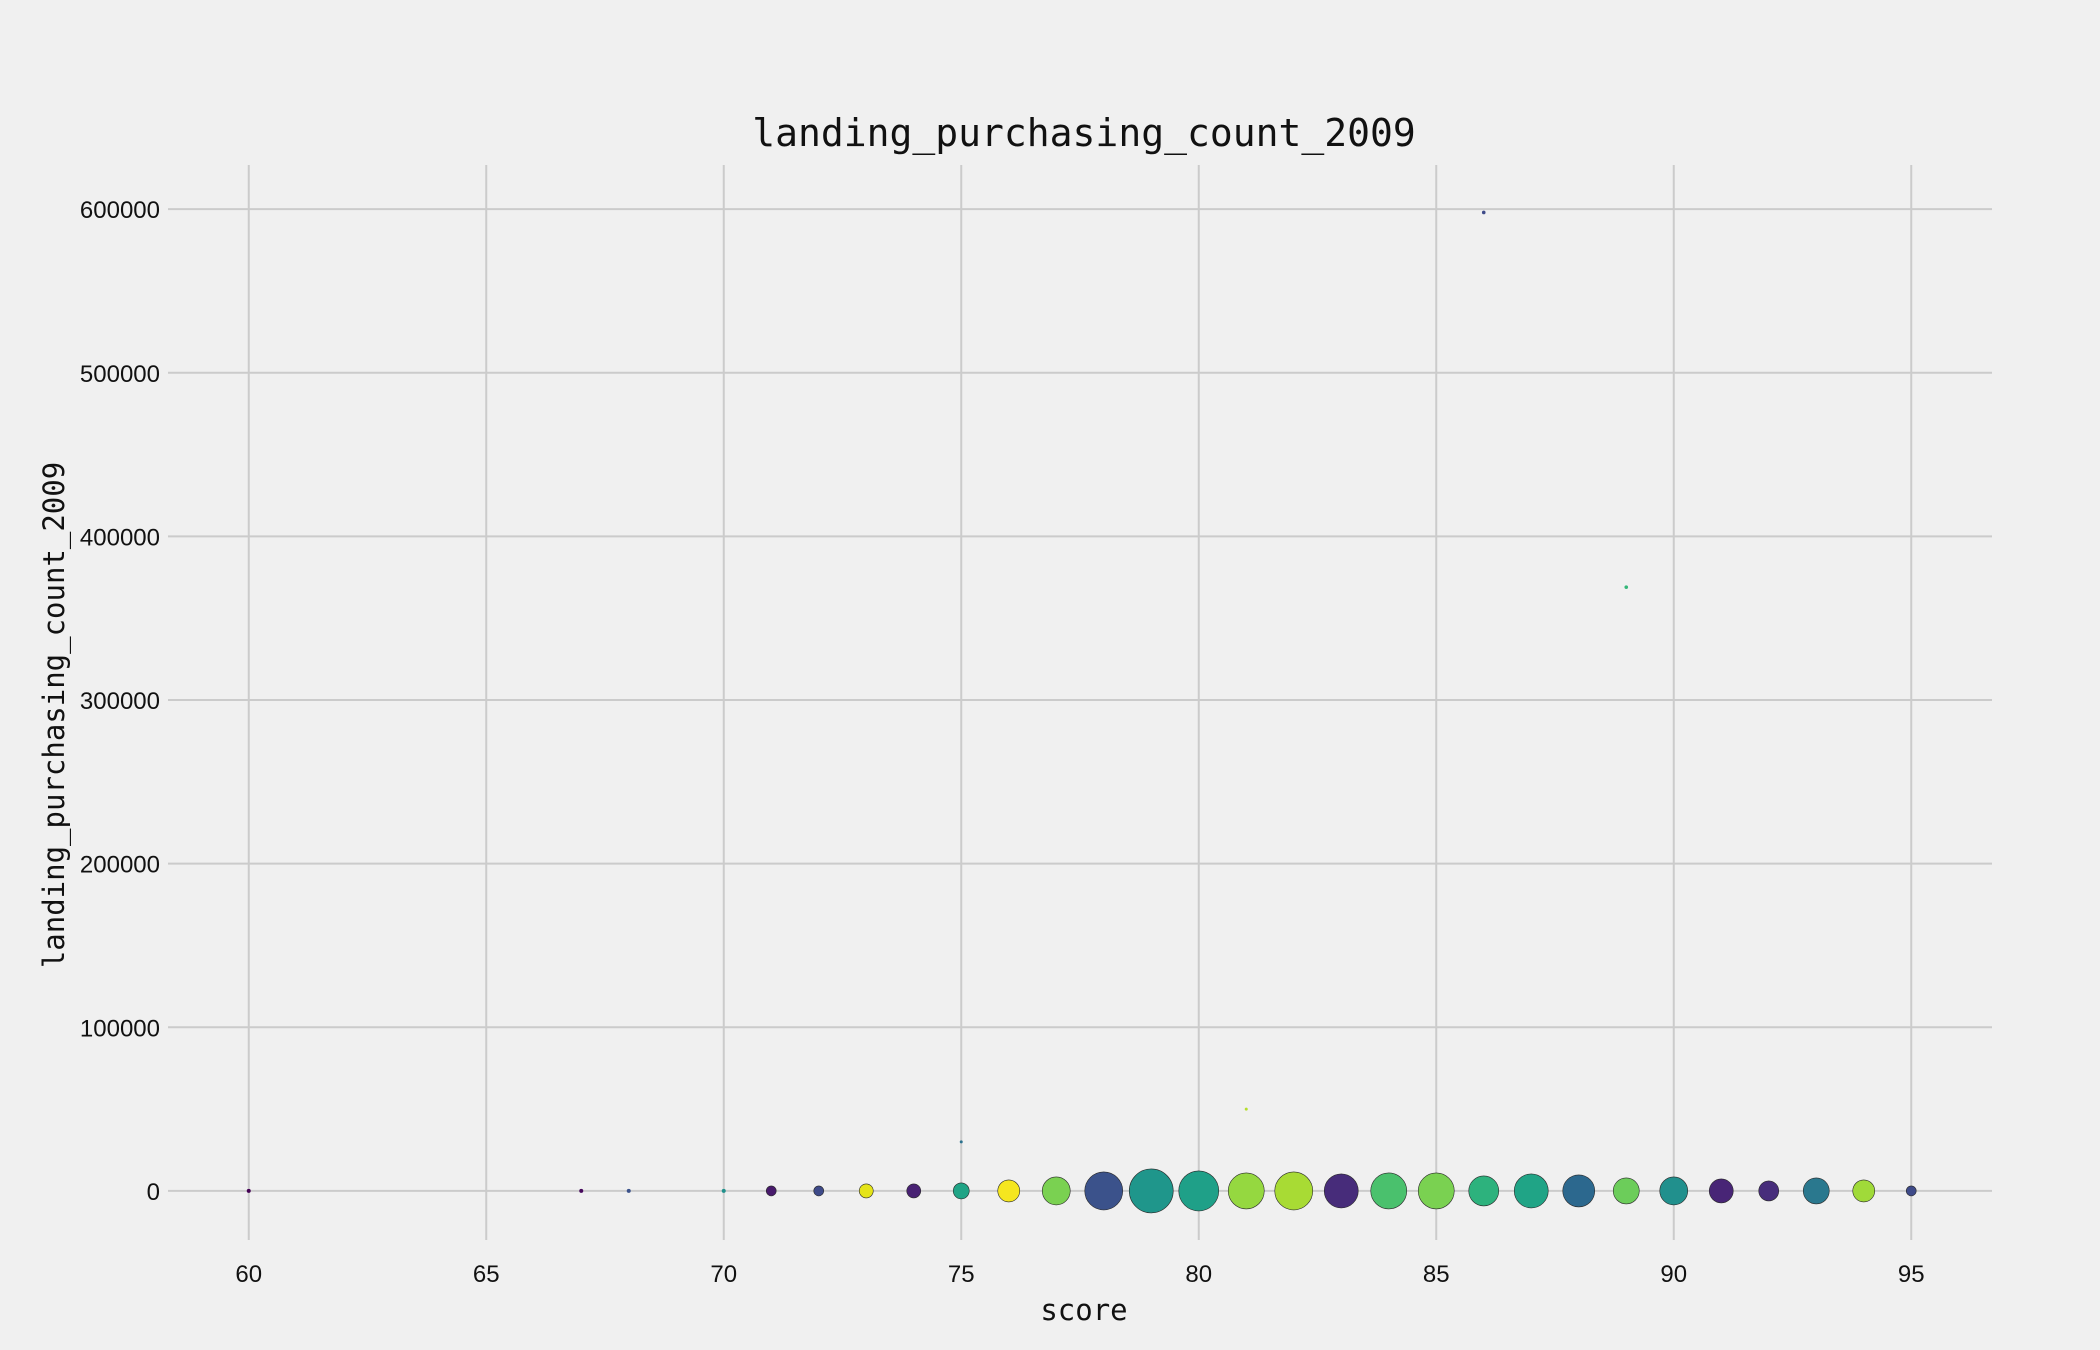 This screenshot has height=1350, width=2100. I want to click on y-tick-label: 400000, so click(120, 537).